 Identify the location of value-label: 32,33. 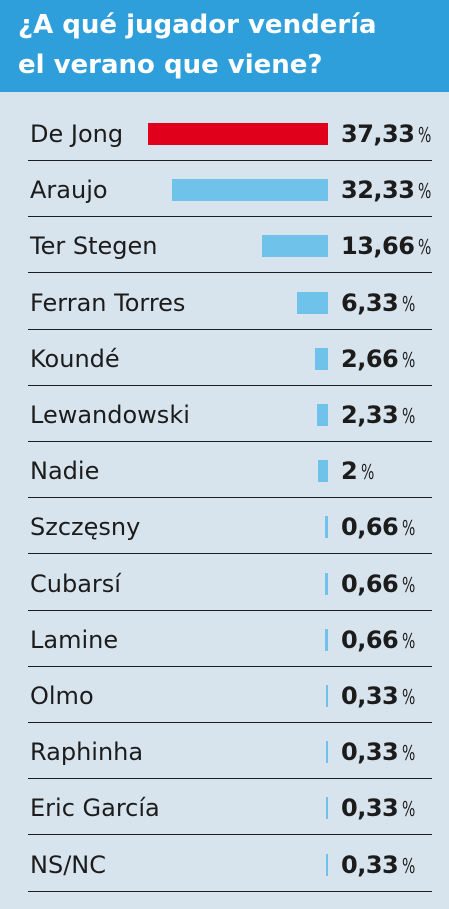
(378, 190).